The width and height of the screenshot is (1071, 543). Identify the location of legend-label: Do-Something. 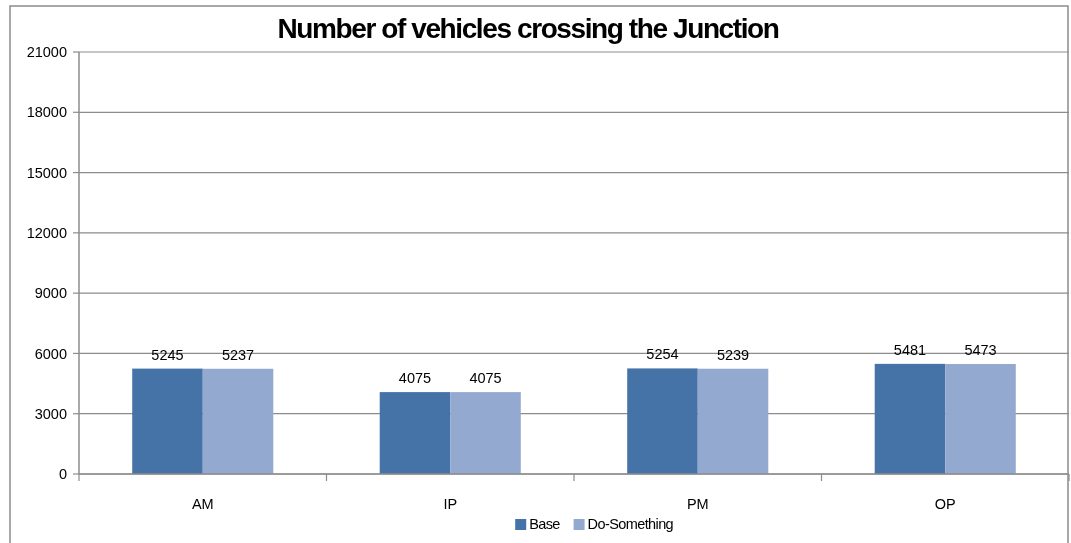
(630, 524).